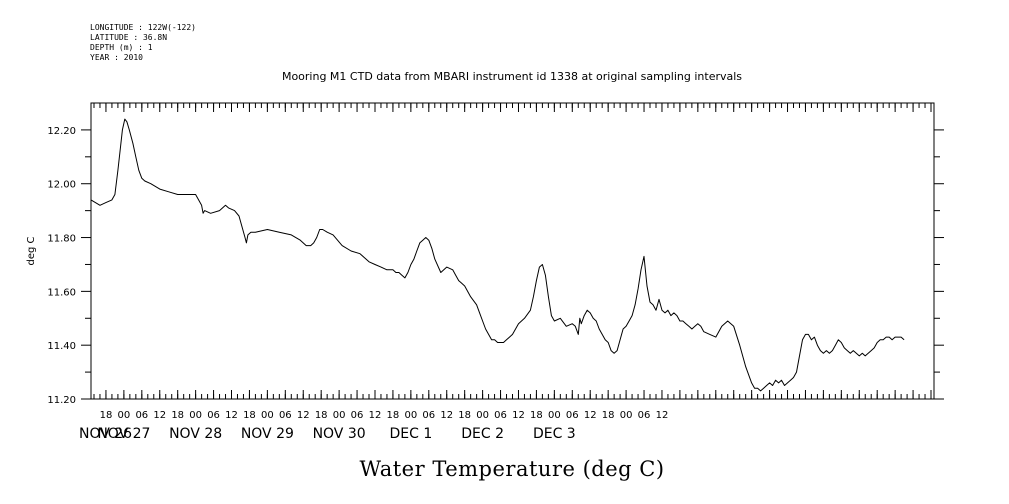  I want to click on x-day-label: NOV 27, so click(123, 434).